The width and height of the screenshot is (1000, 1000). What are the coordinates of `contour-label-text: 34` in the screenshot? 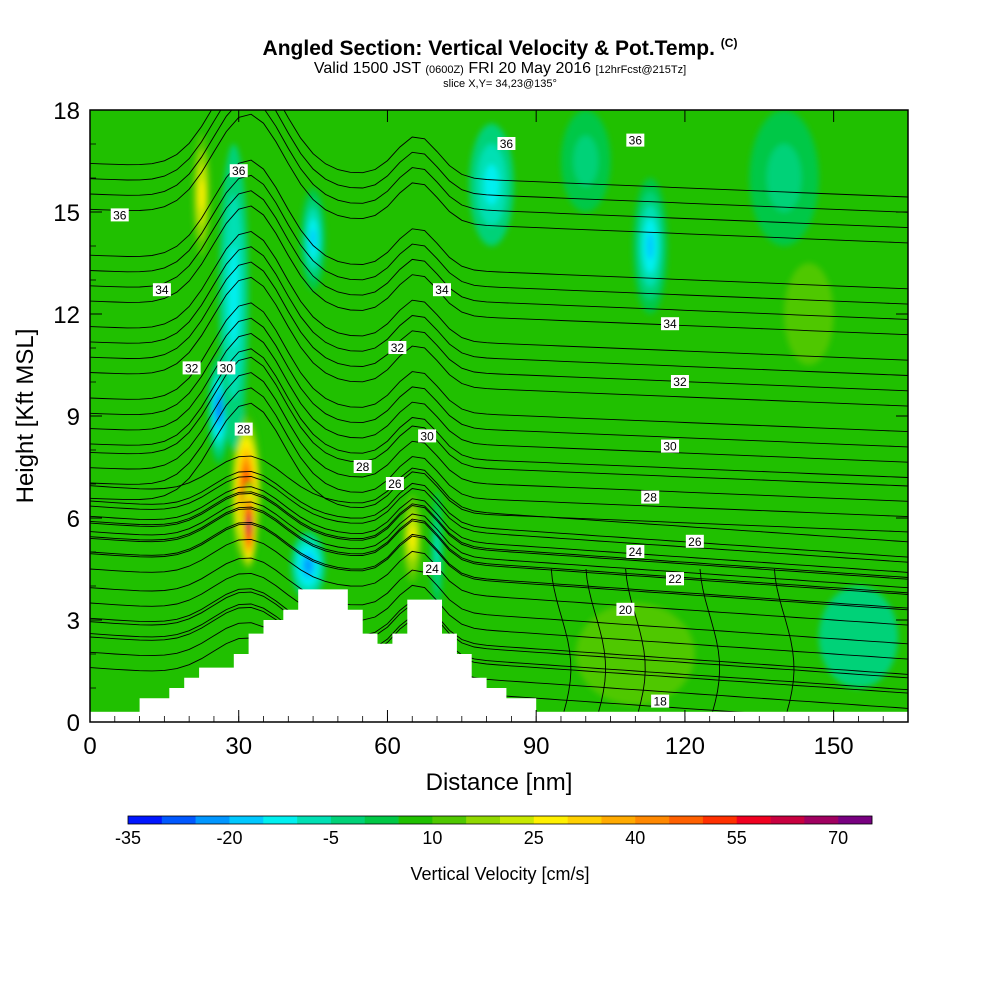 It's located at (162, 290).